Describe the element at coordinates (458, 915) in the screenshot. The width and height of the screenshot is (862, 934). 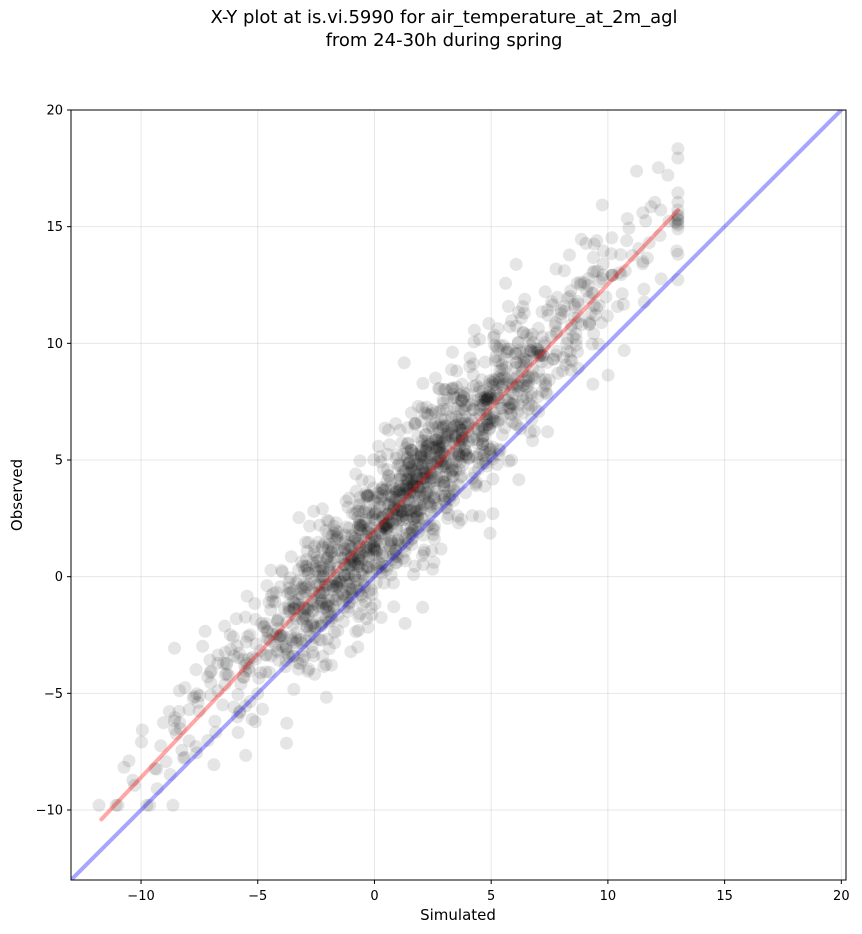
I see `x-axis-label: Simulated` at that location.